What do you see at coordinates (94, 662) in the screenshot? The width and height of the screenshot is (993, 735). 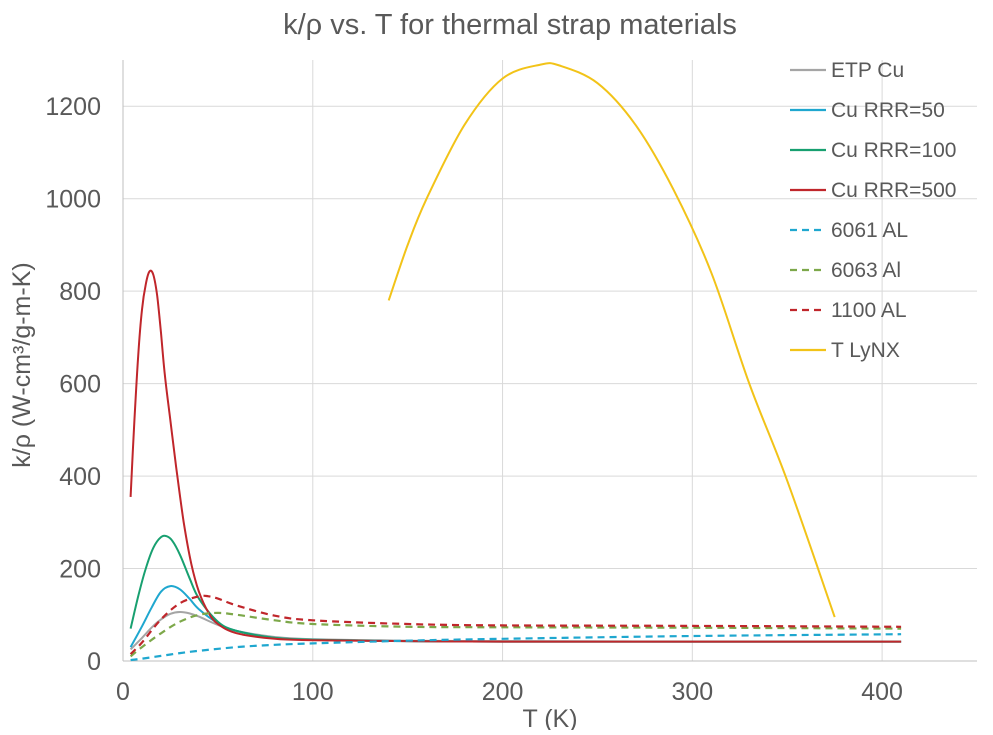 I see `y-tick-label: 0` at bounding box center [94, 662].